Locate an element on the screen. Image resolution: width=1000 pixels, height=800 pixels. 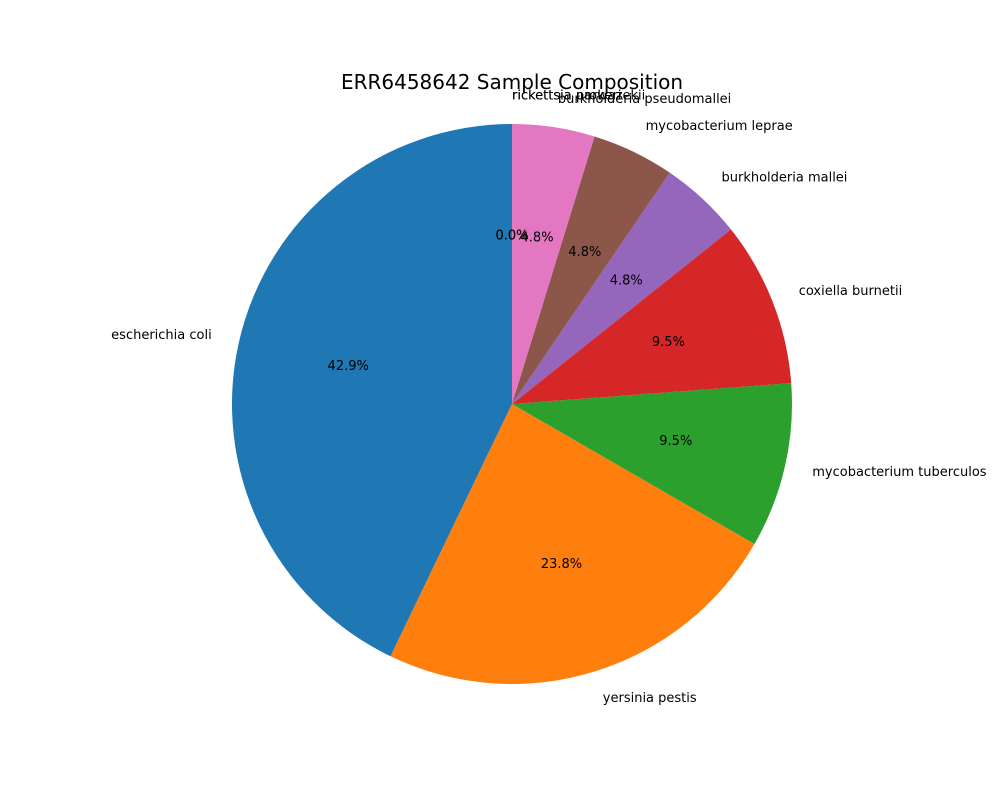
pct-label-rickettsia-parkeri: 0.0% is located at coordinates (511, 236).